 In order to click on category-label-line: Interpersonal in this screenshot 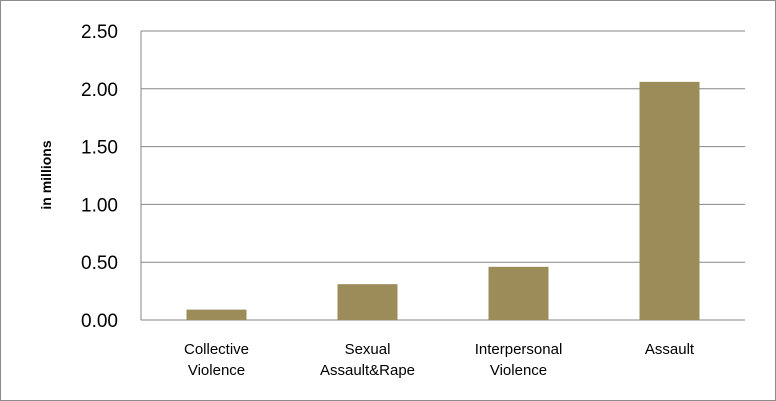, I will do `click(519, 349)`.